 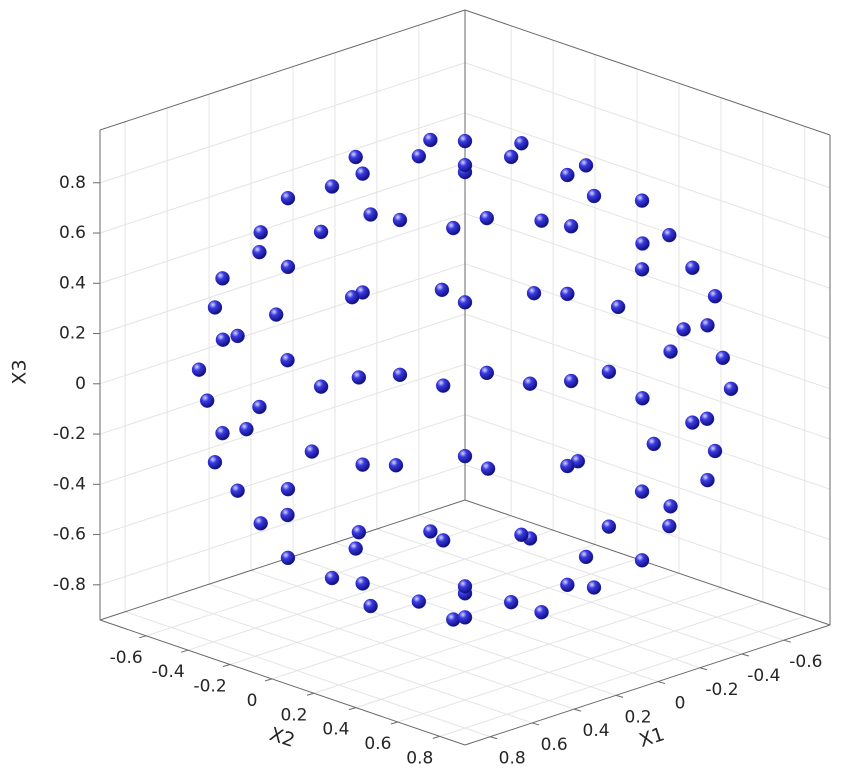 What do you see at coordinates (554, 745) in the screenshot?
I see `x-tick-label: 0.6` at bounding box center [554, 745].